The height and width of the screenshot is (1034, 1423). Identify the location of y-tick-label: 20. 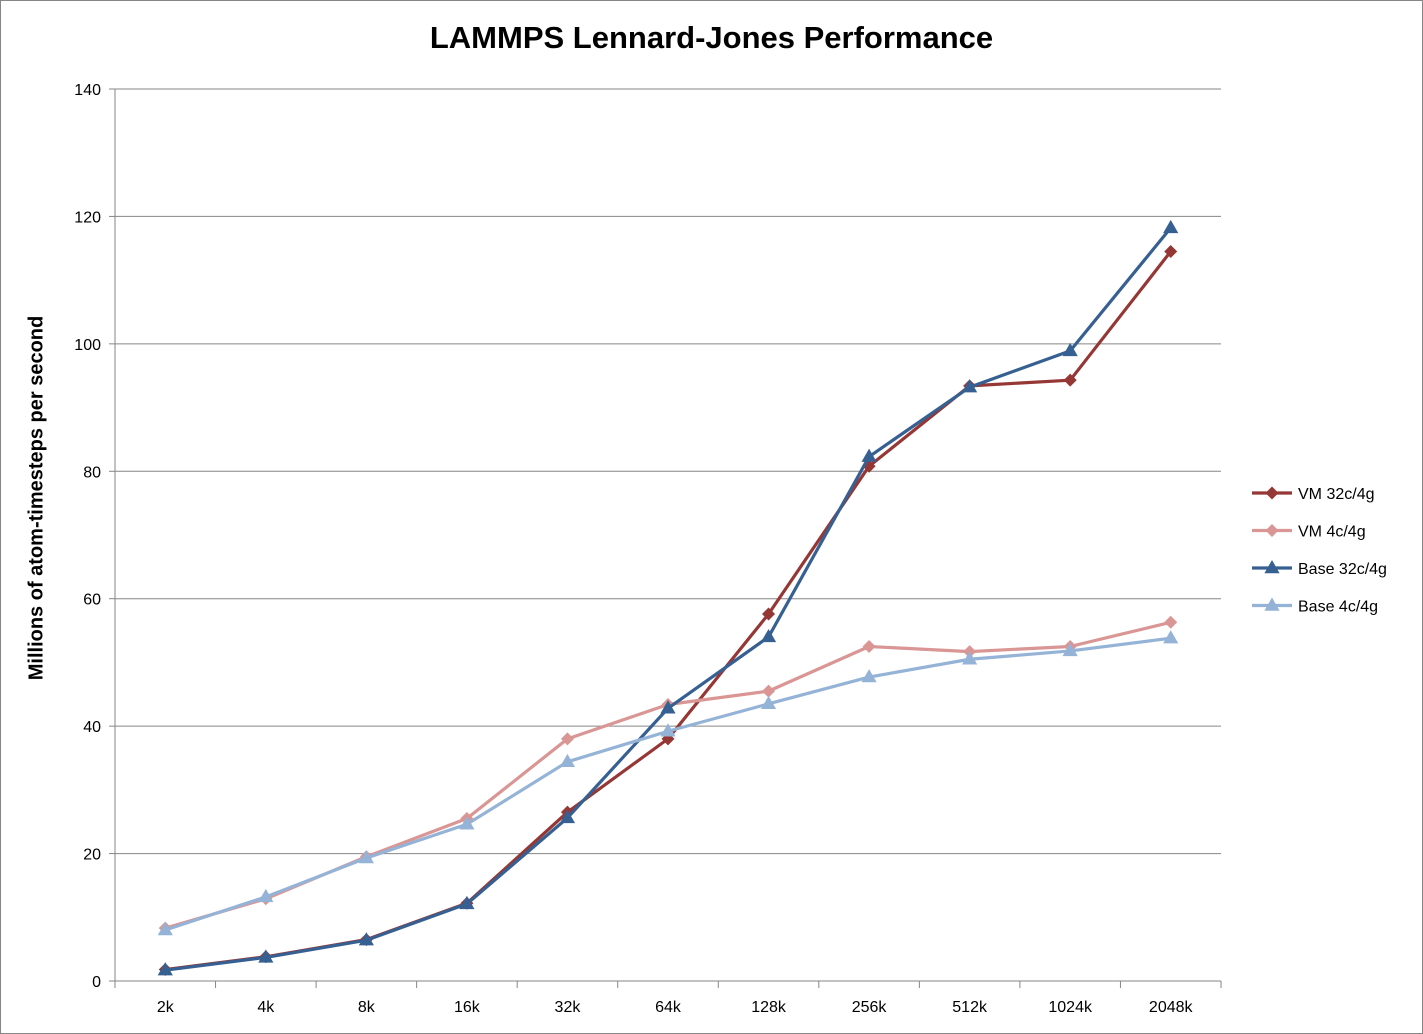
(92, 855).